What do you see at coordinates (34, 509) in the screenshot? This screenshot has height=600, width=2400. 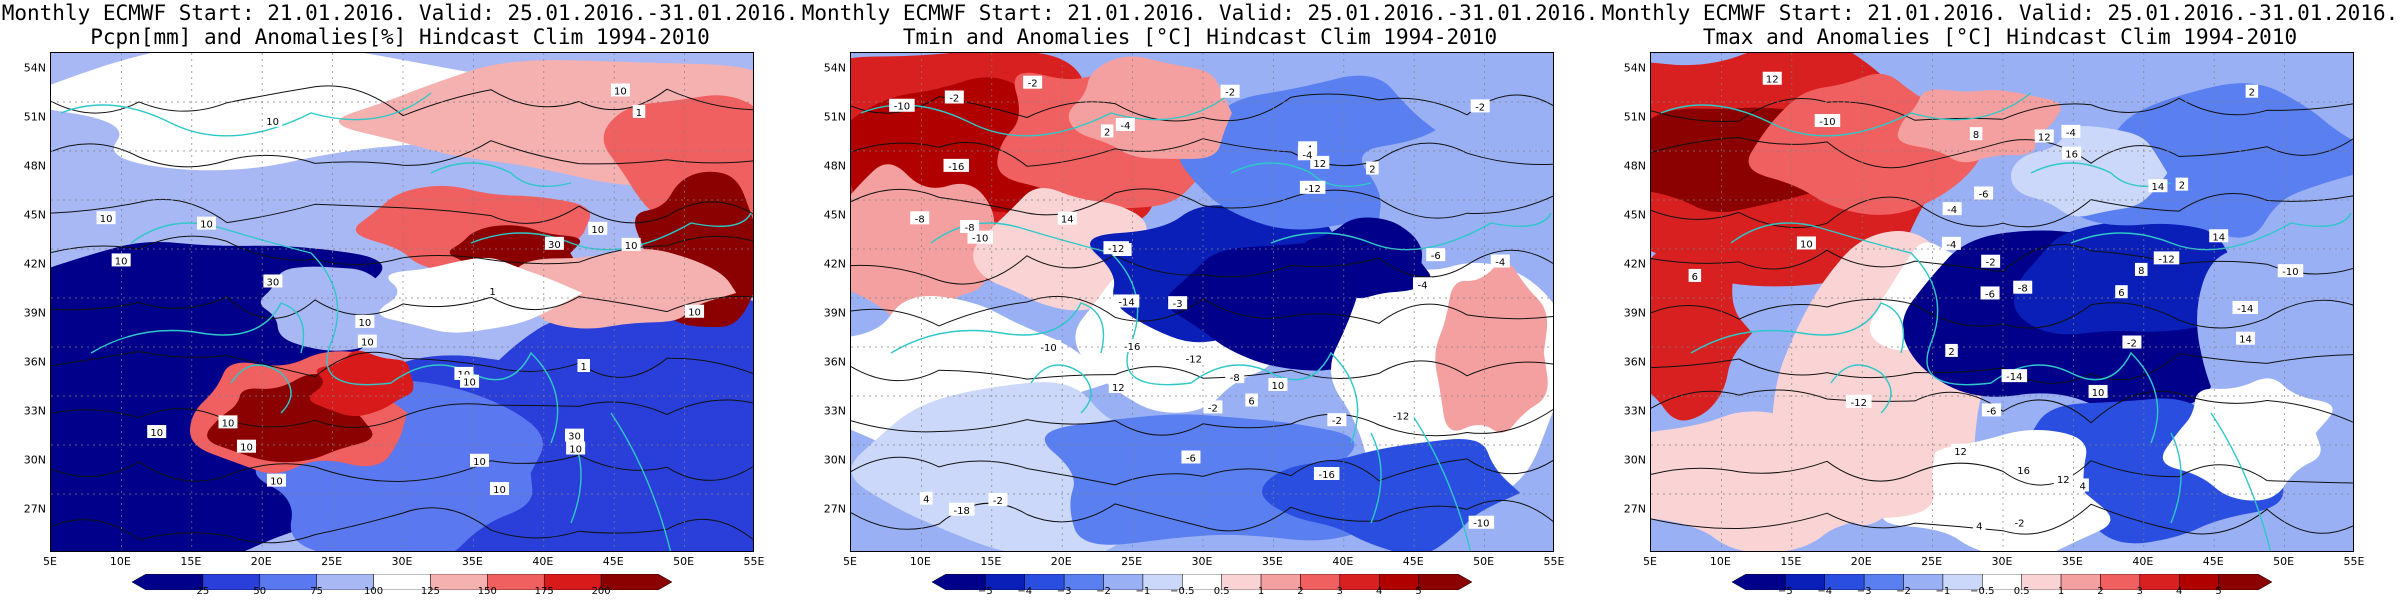 I see `latitude-label: 27N` at bounding box center [34, 509].